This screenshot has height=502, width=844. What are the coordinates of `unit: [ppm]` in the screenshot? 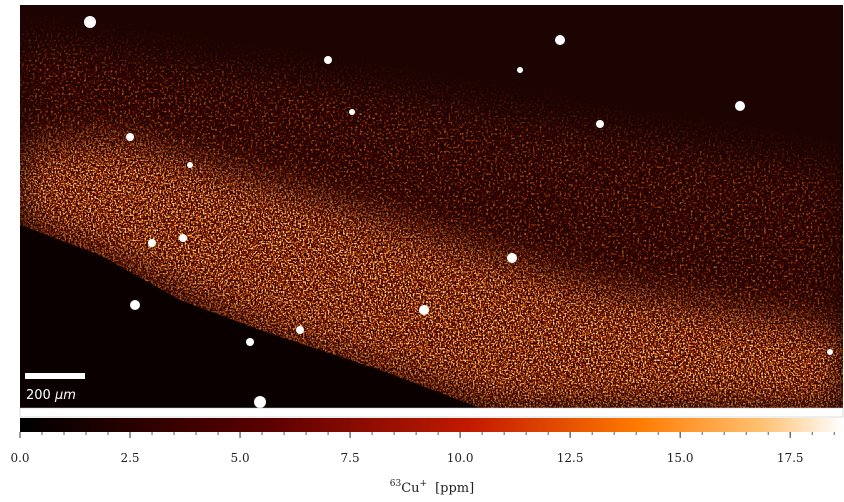 It's located at (454, 488).